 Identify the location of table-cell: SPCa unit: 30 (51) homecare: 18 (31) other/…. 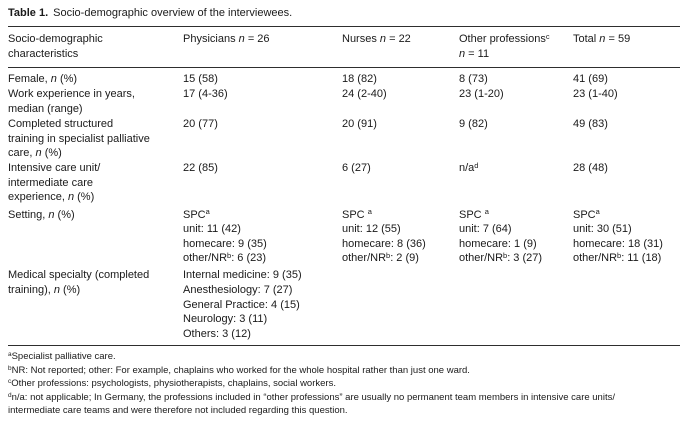
(618, 236).